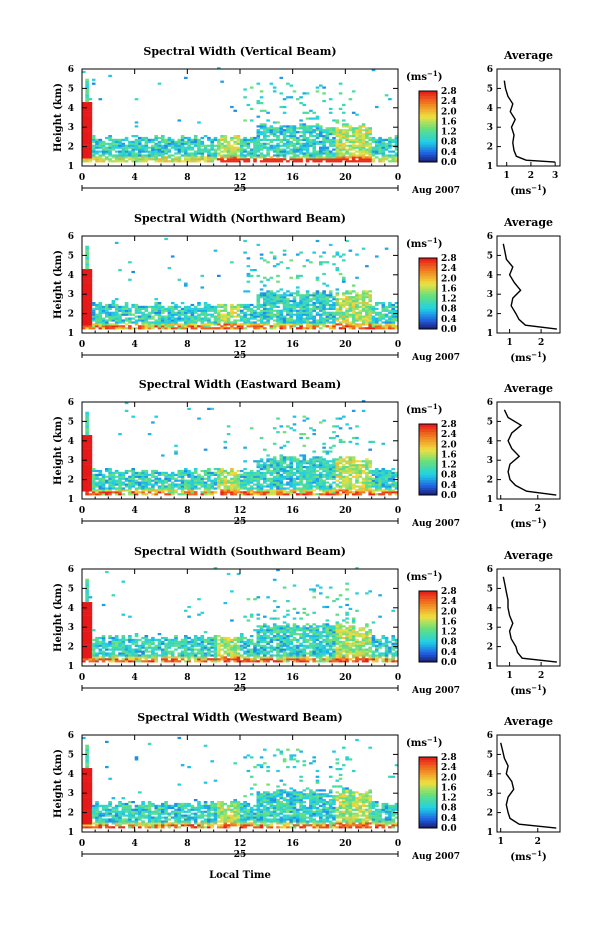  What do you see at coordinates (71, 422) in the screenshot?
I see `y-tick-label: 5` at bounding box center [71, 422].